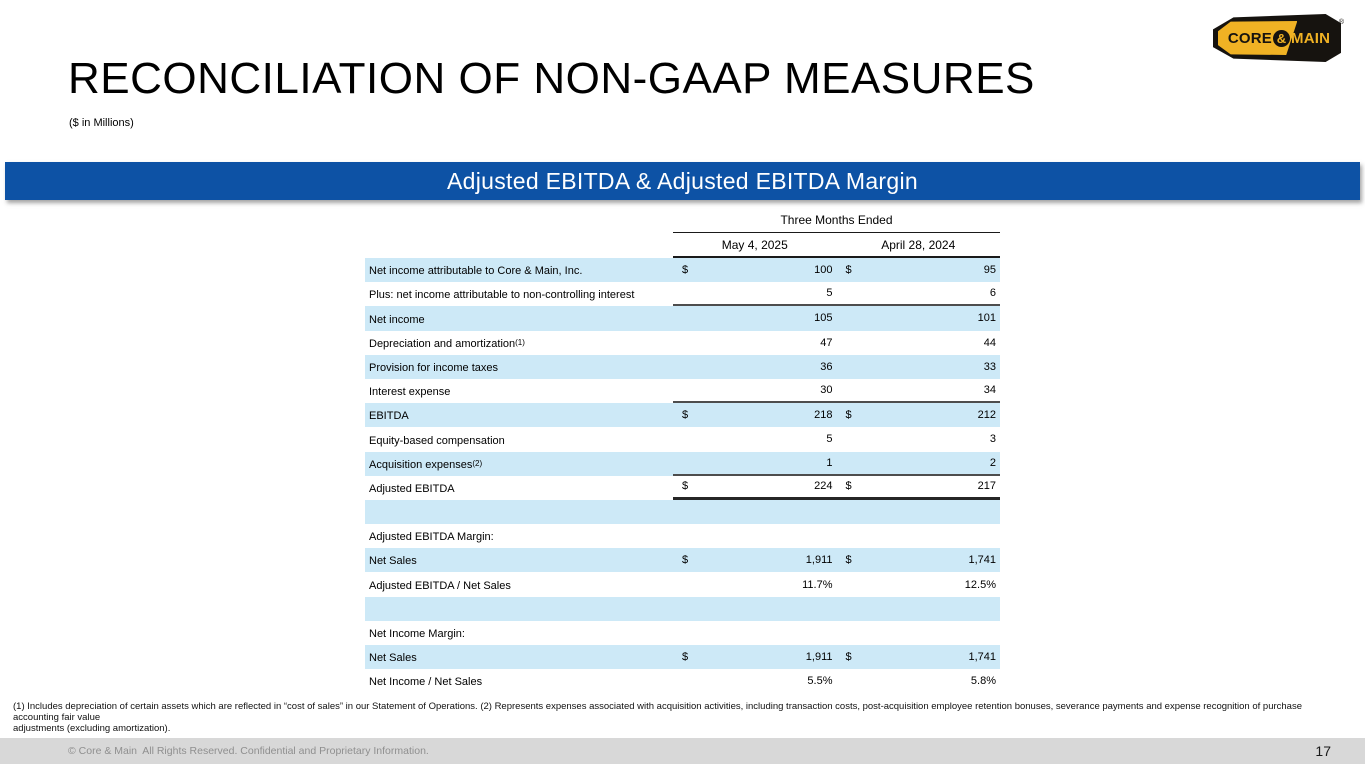 This screenshot has width=1365, height=768. What do you see at coordinates (682, 439) in the screenshot?
I see `table-row: Equity-based compensation 5 3` at bounding box center [682, 439].